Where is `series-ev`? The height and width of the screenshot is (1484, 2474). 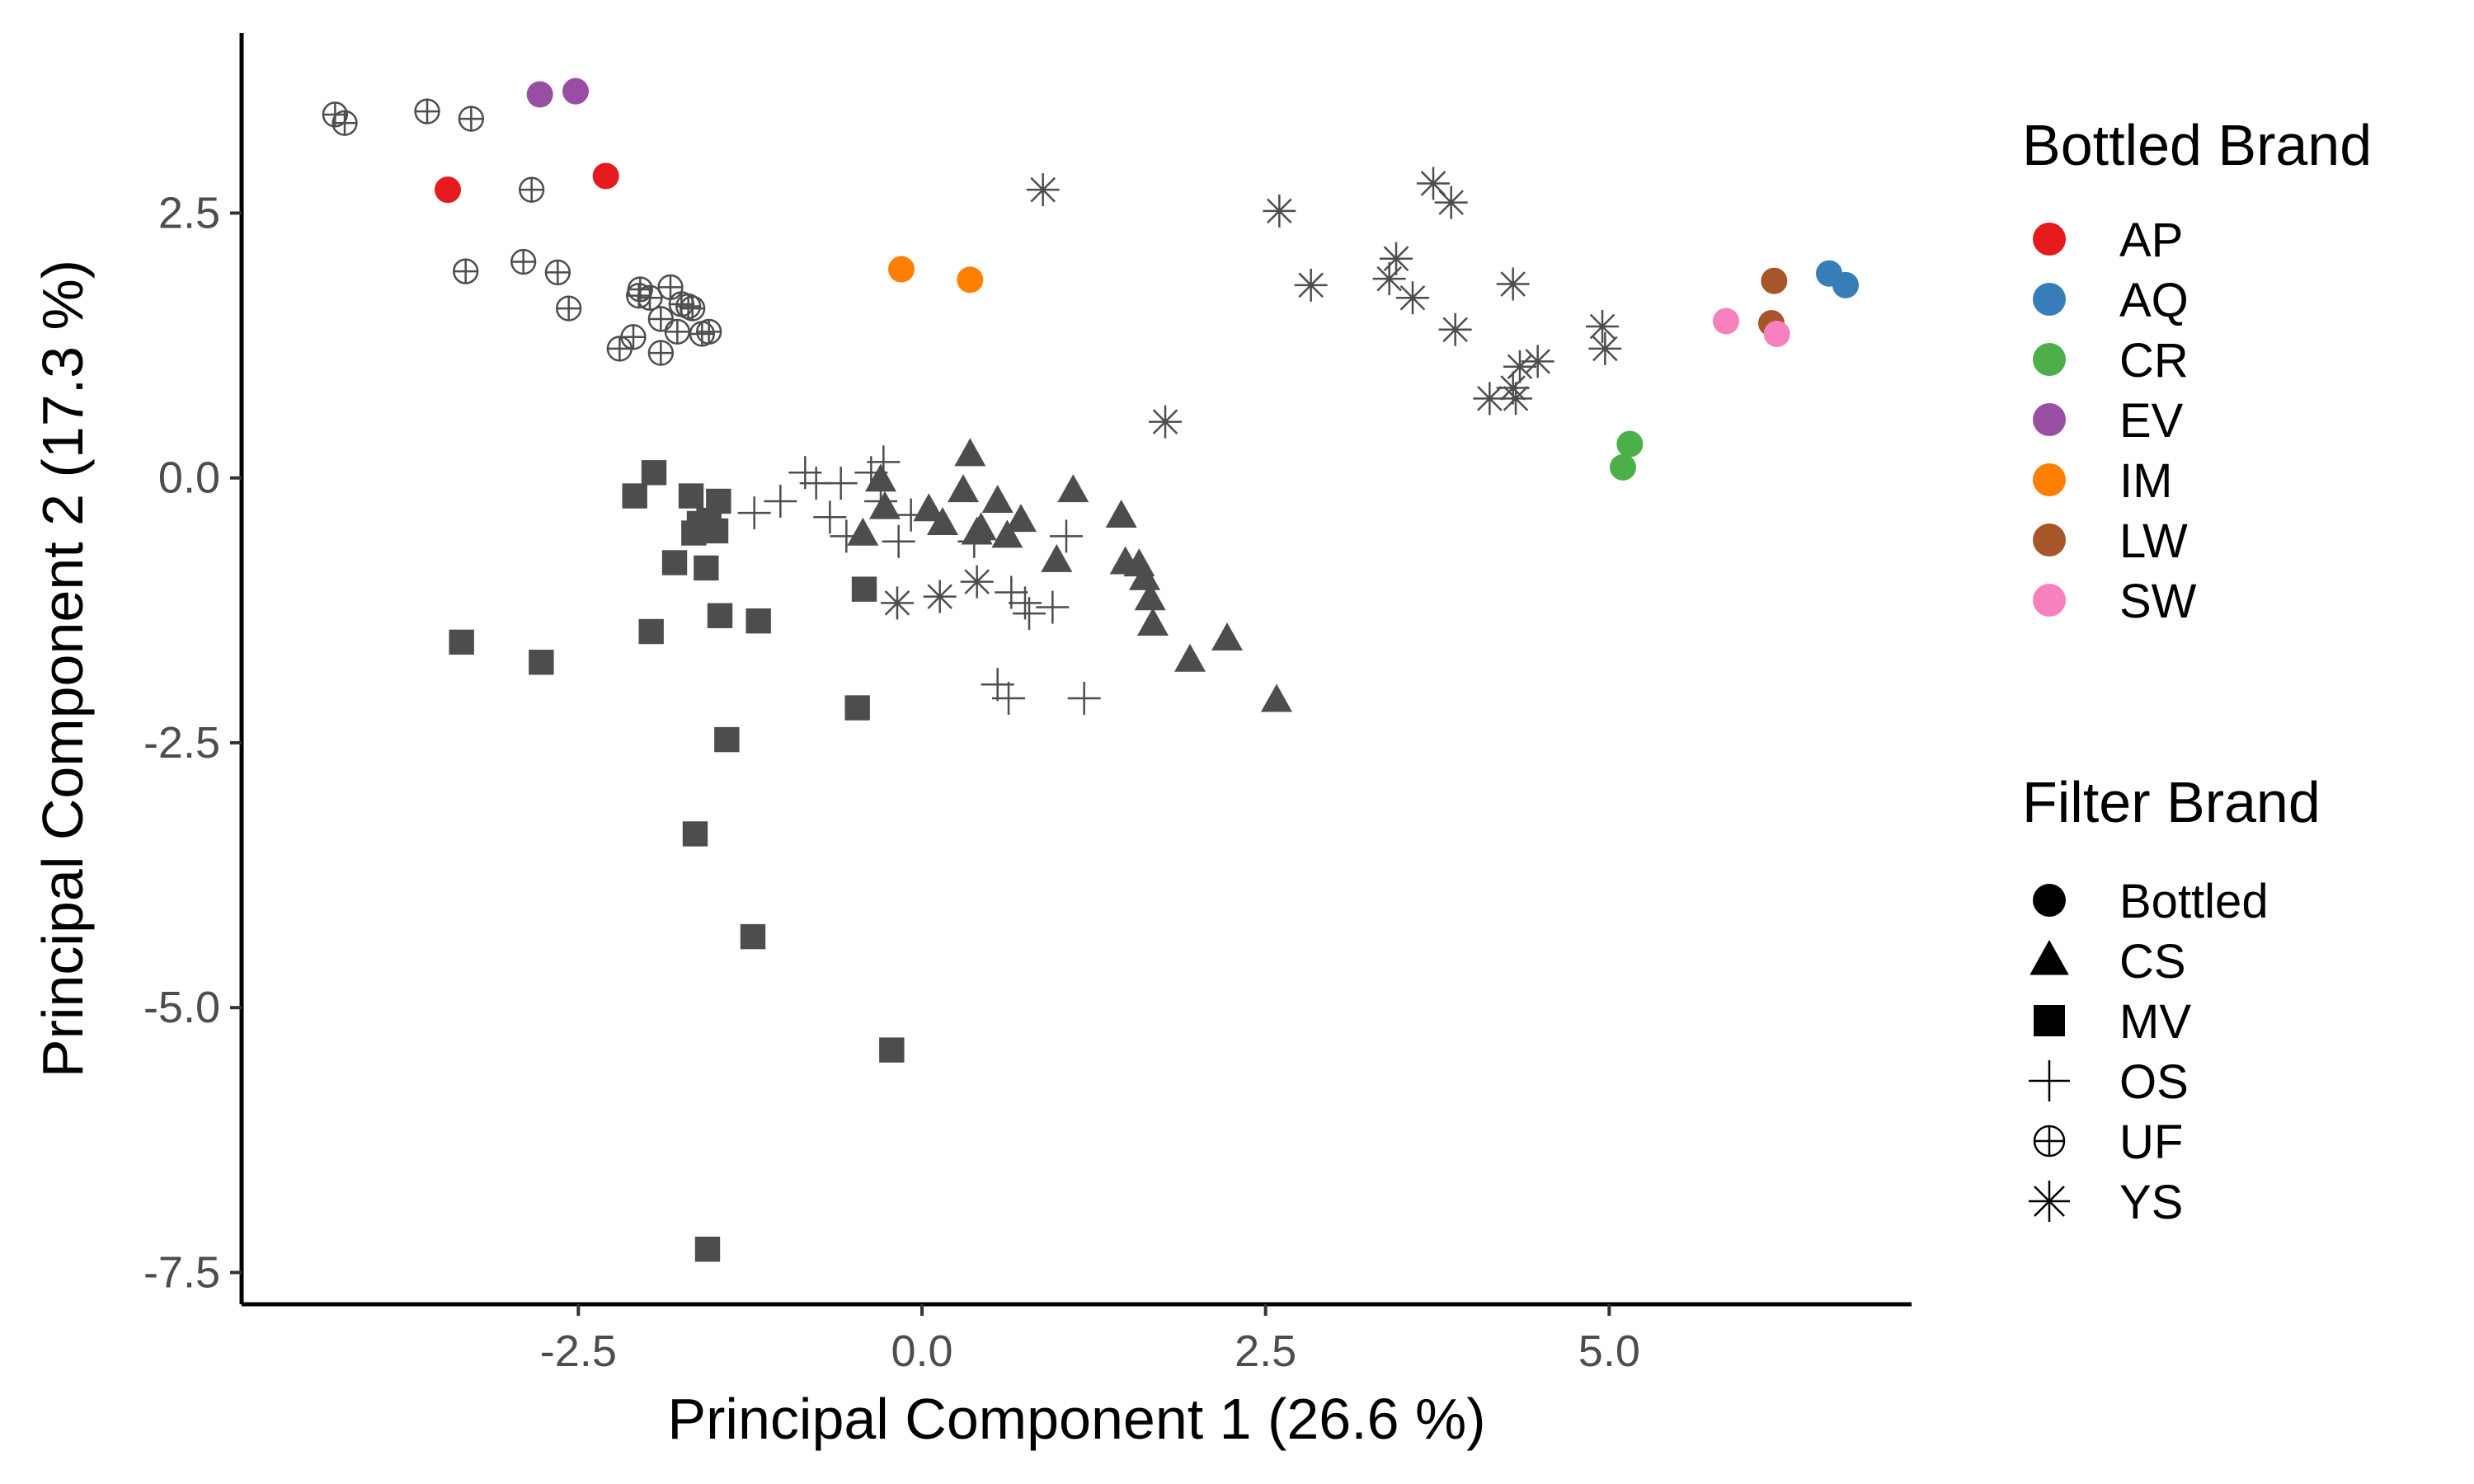
series-ev is located at coordinates (557, 92).